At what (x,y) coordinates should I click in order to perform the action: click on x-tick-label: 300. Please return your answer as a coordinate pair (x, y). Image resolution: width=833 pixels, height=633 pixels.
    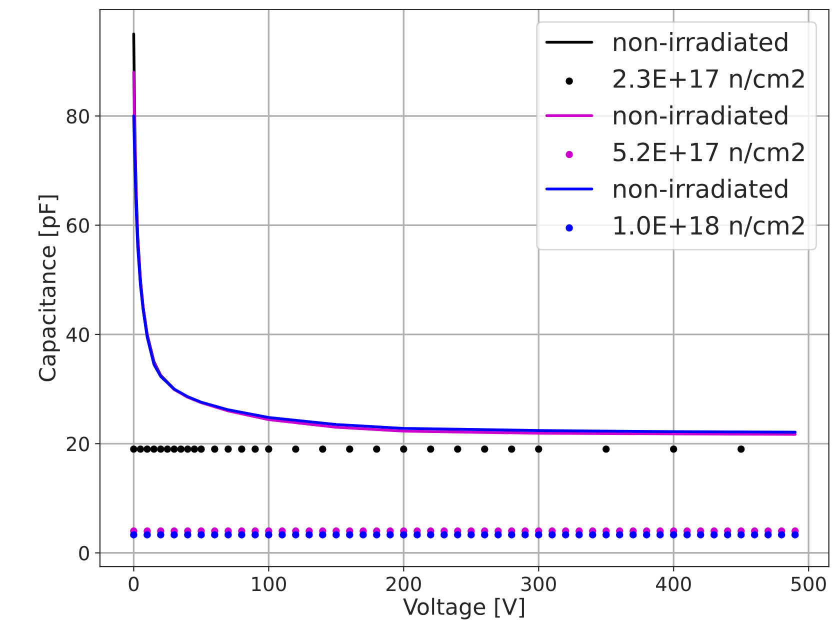
    Looking at the image, I should click on (539, 584).